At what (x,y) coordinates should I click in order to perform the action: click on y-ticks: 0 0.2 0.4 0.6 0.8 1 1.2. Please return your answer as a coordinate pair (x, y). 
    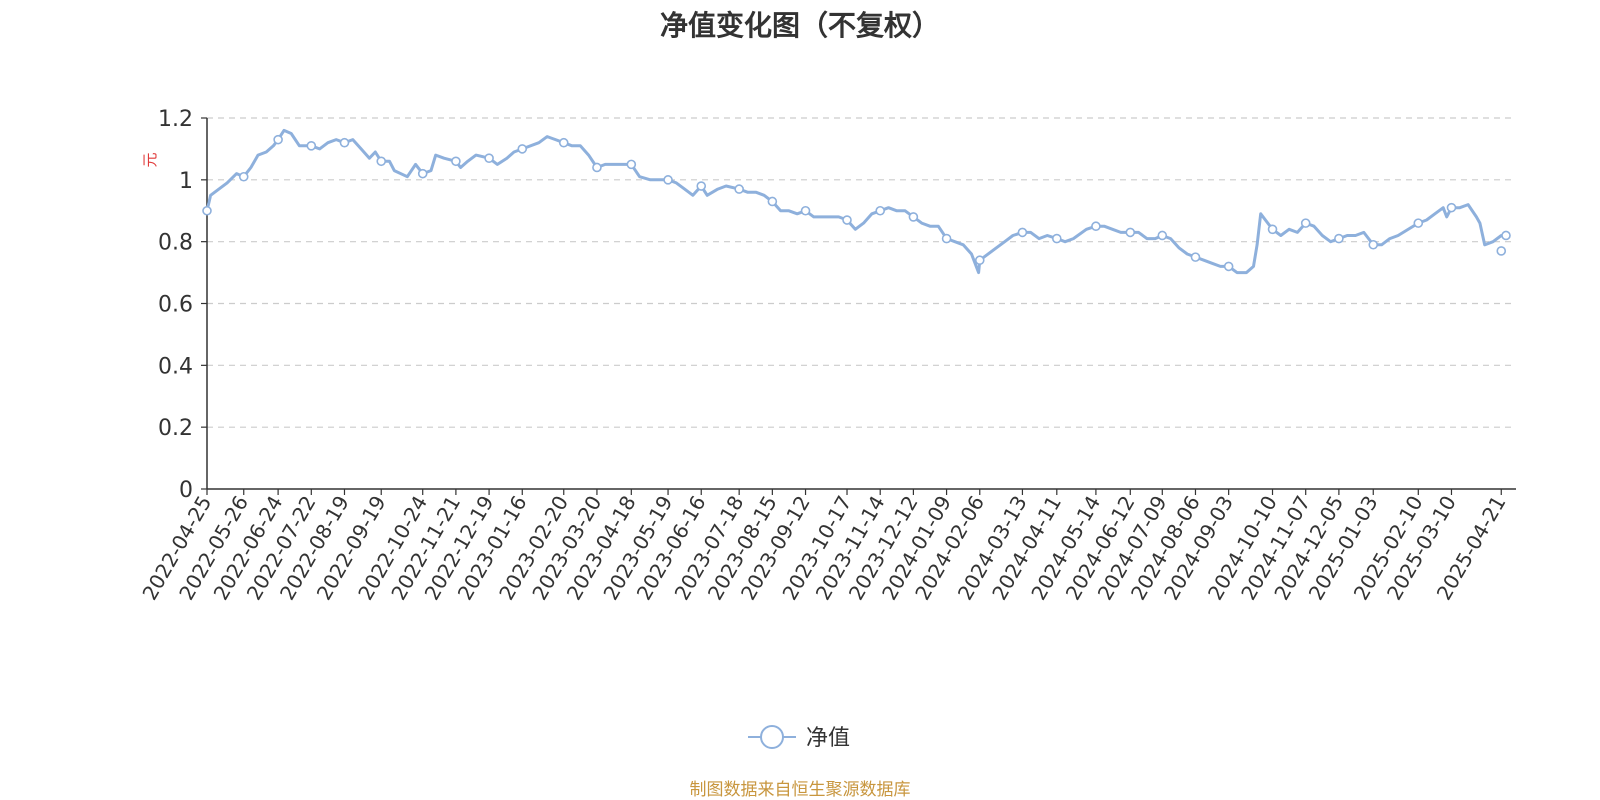
    Looking at the image, I should click on (182, 305).